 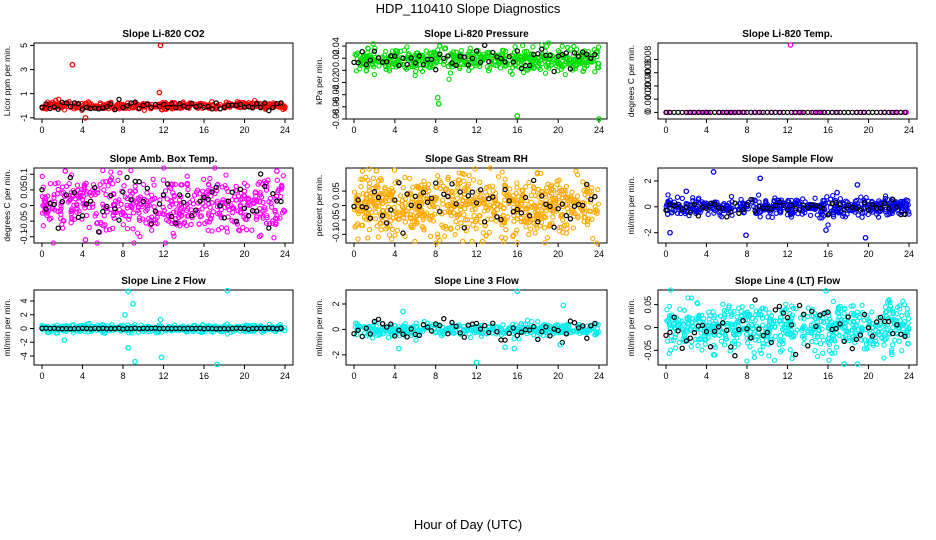 I want to click on chart-title: Slope Line 2 Flow, so click(x=163, y=281).